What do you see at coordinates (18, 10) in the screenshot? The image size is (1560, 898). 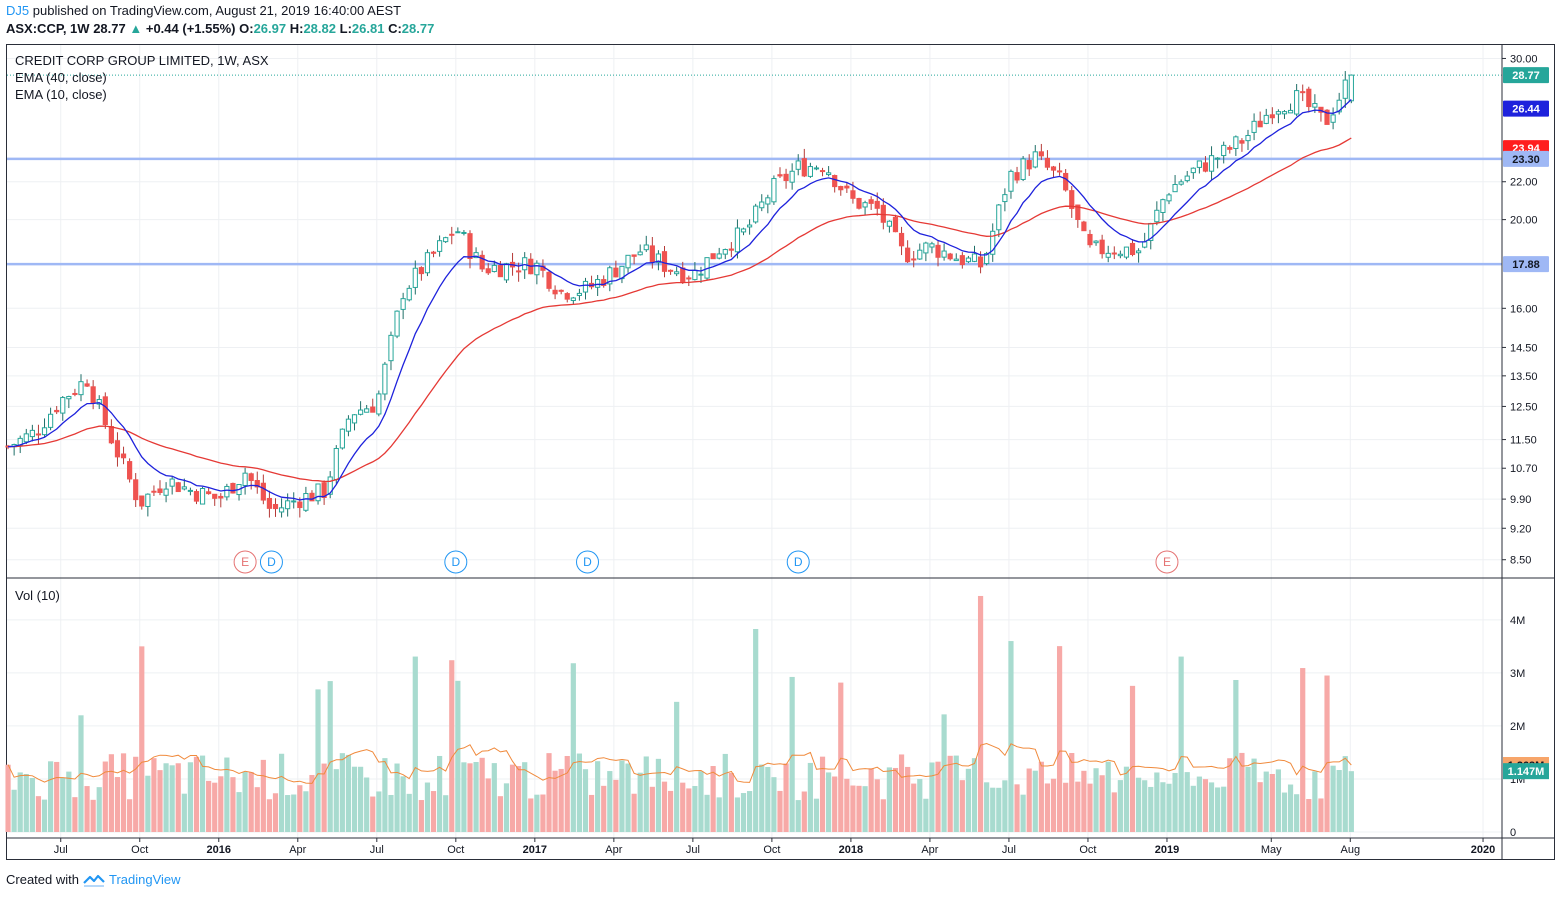 I see `publisher-name: DJ5` at bounding box center [18, 10].